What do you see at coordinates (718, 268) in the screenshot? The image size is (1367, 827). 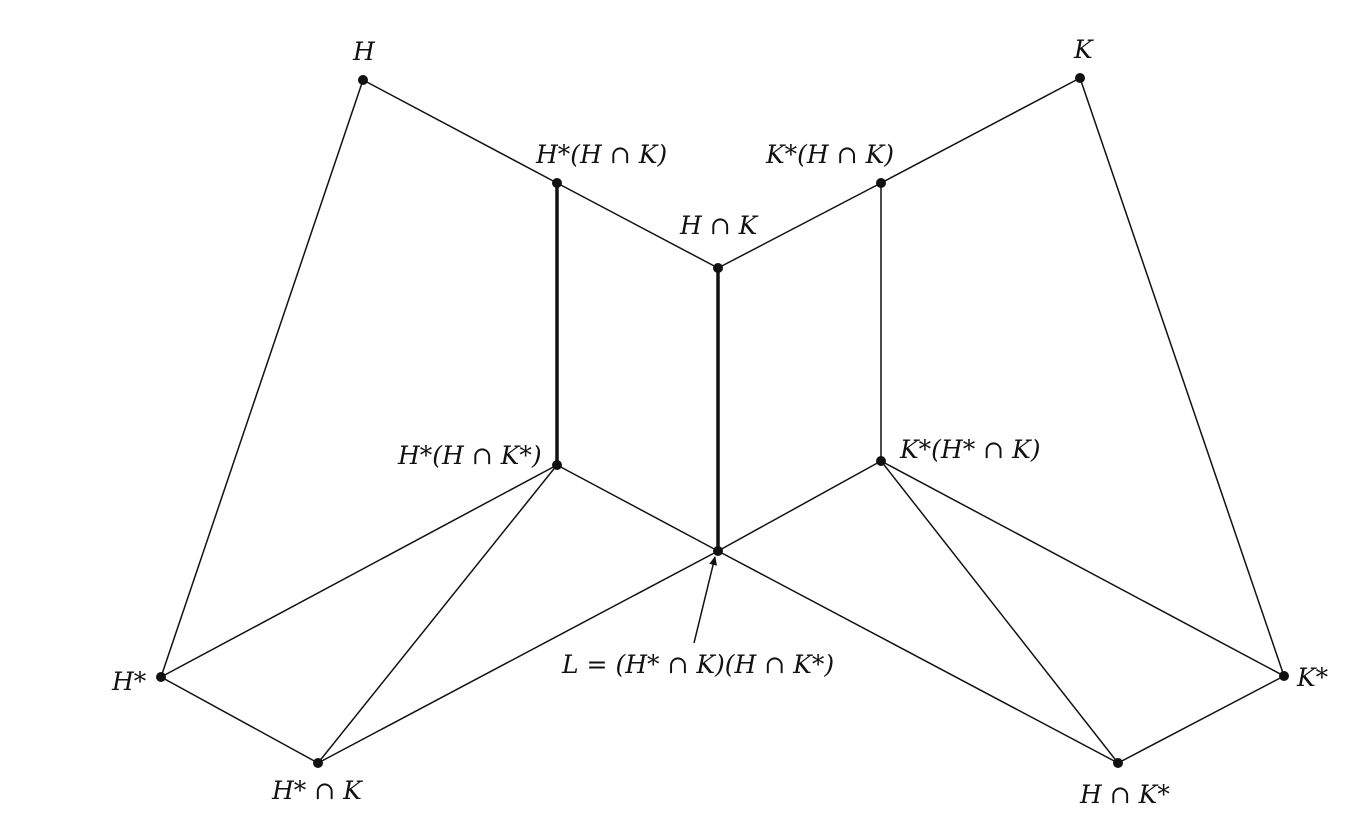 I see `node-HK` at bounding box center [718, 268].